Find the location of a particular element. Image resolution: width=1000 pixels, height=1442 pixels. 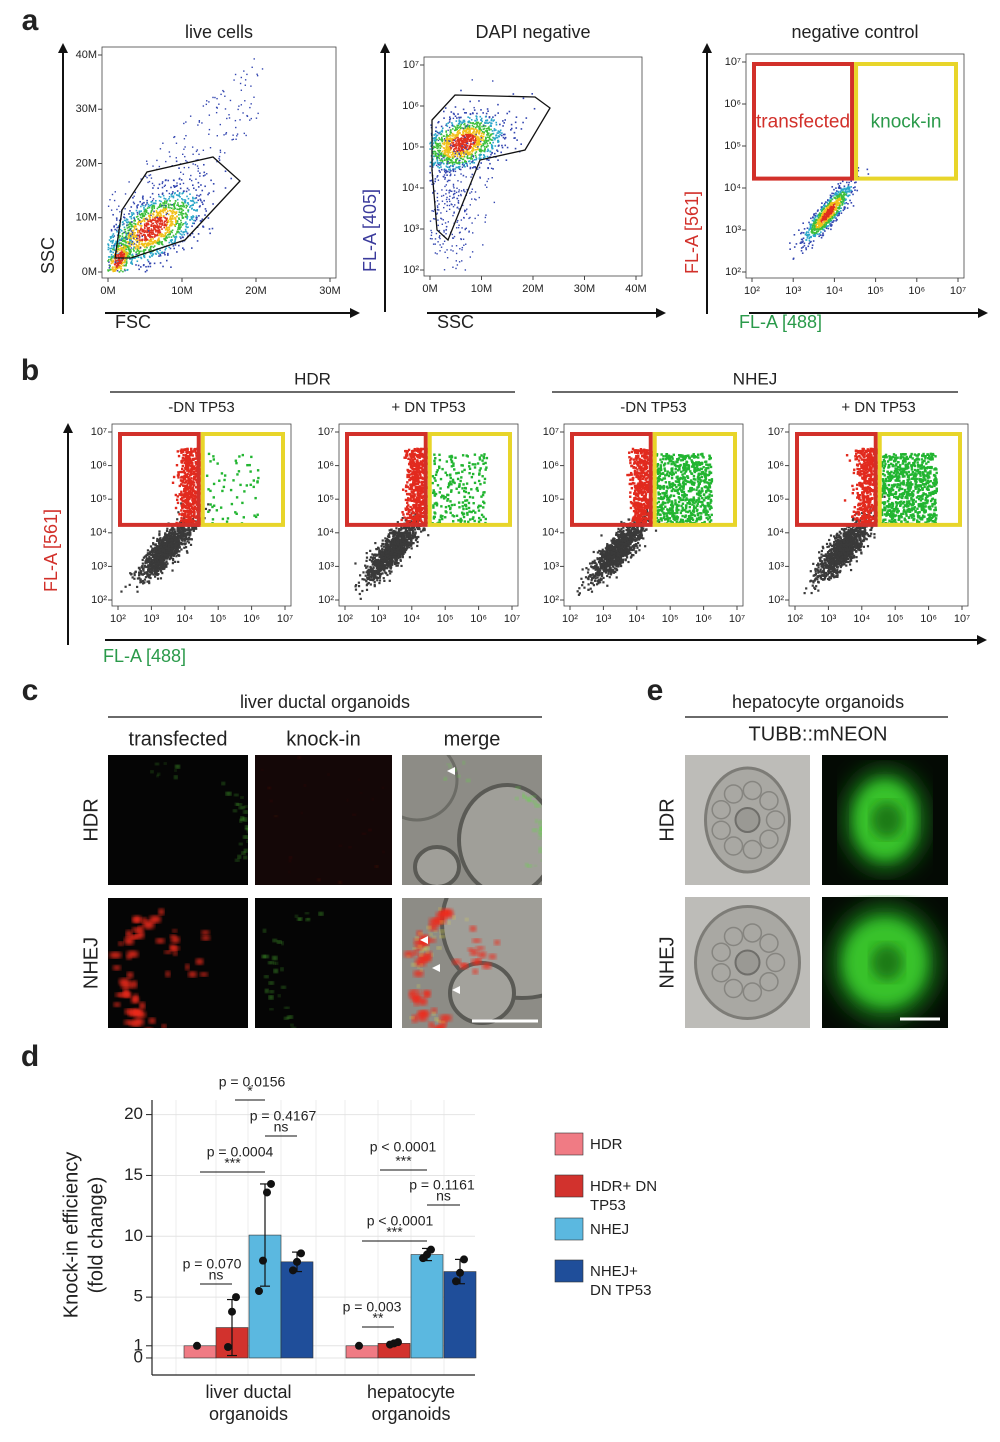

panel-letter: d is located at coordinates (30, 1056).